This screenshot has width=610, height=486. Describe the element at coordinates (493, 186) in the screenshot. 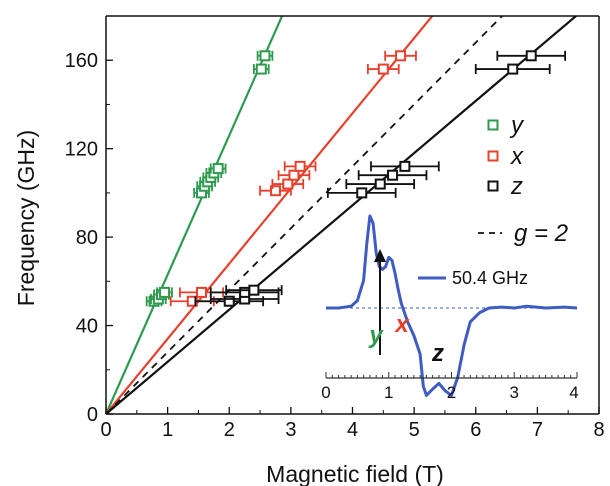

I see `legend-marker-z` at that location.